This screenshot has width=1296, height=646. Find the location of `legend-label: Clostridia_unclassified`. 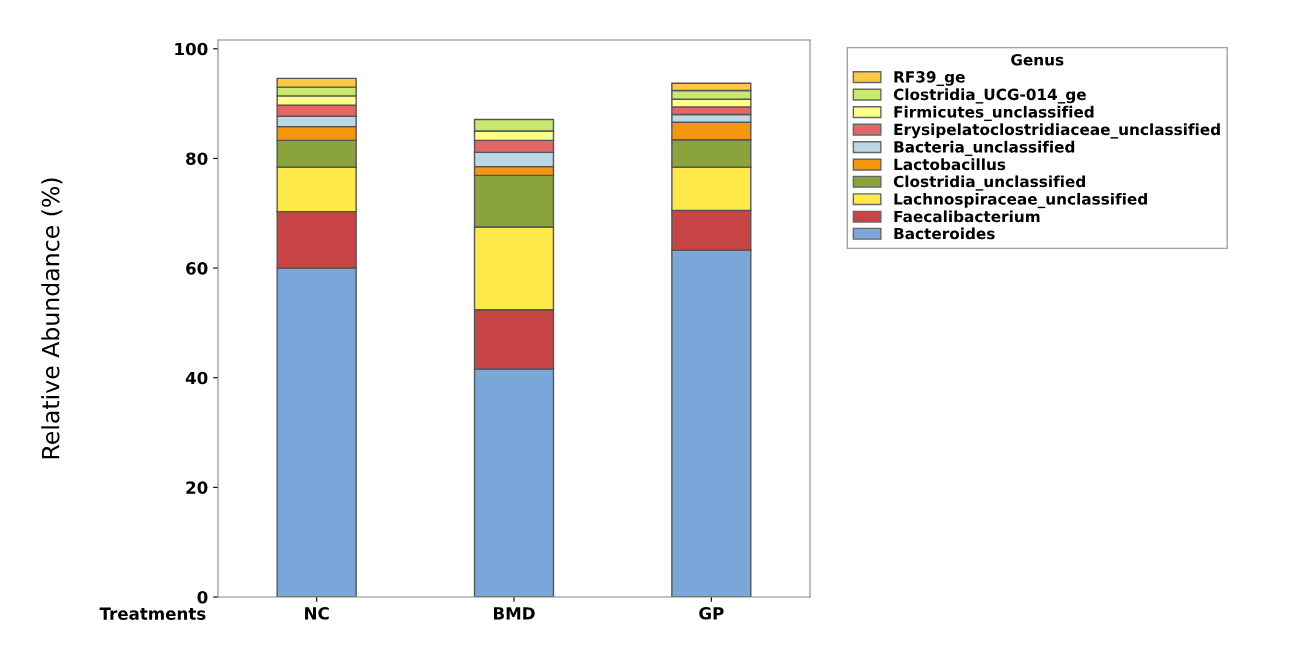

legend-label: Clostridia_unclassified is located at coordinates (989, 183).